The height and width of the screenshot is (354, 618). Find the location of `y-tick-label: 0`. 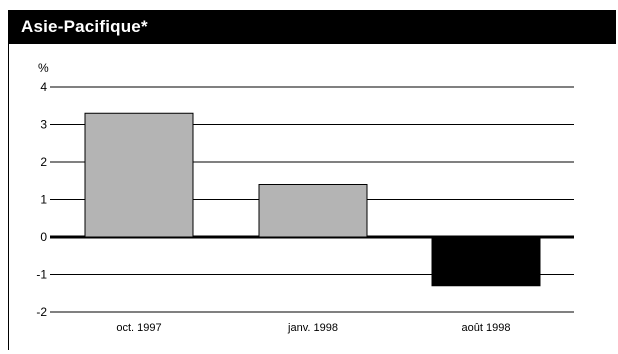

y-tick-label: 0 is located at coordinates (43, 237).